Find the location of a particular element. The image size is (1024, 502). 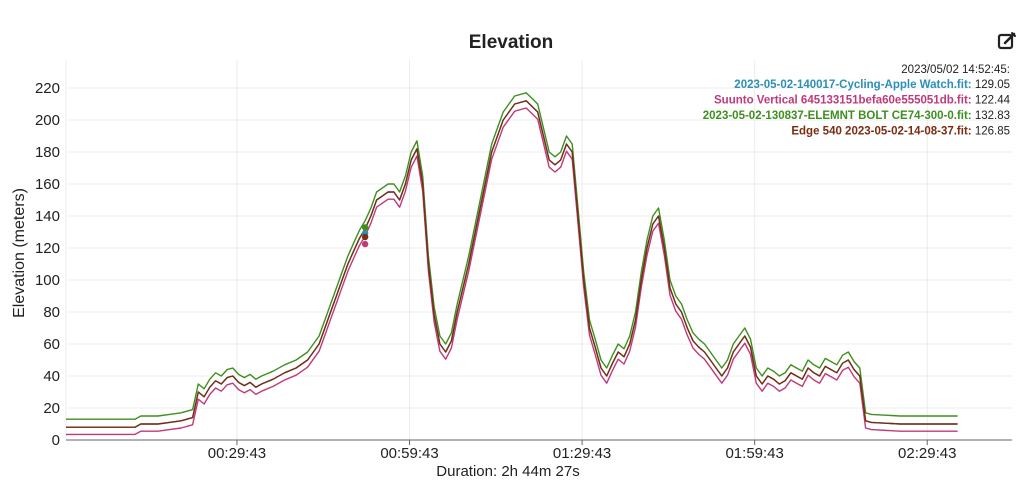

y-tick-label: 60 is located at coordinates (51, 344).